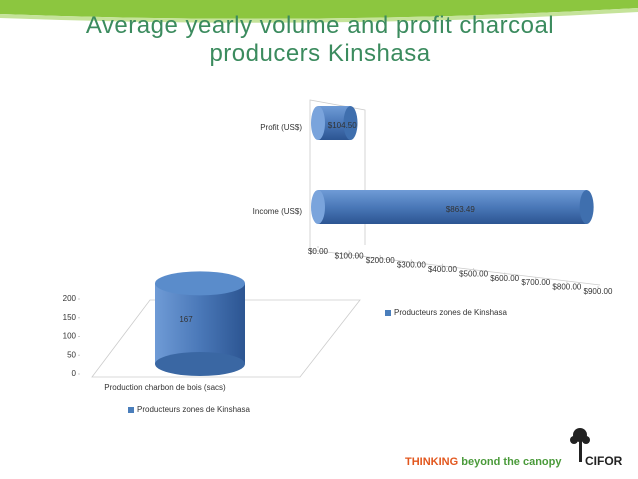 The image size is (638, 479). What do you see at coordinates (535, 282) in the screenshot?
I see `x-tick-label: $700.00` at bounding box center [535, 282].